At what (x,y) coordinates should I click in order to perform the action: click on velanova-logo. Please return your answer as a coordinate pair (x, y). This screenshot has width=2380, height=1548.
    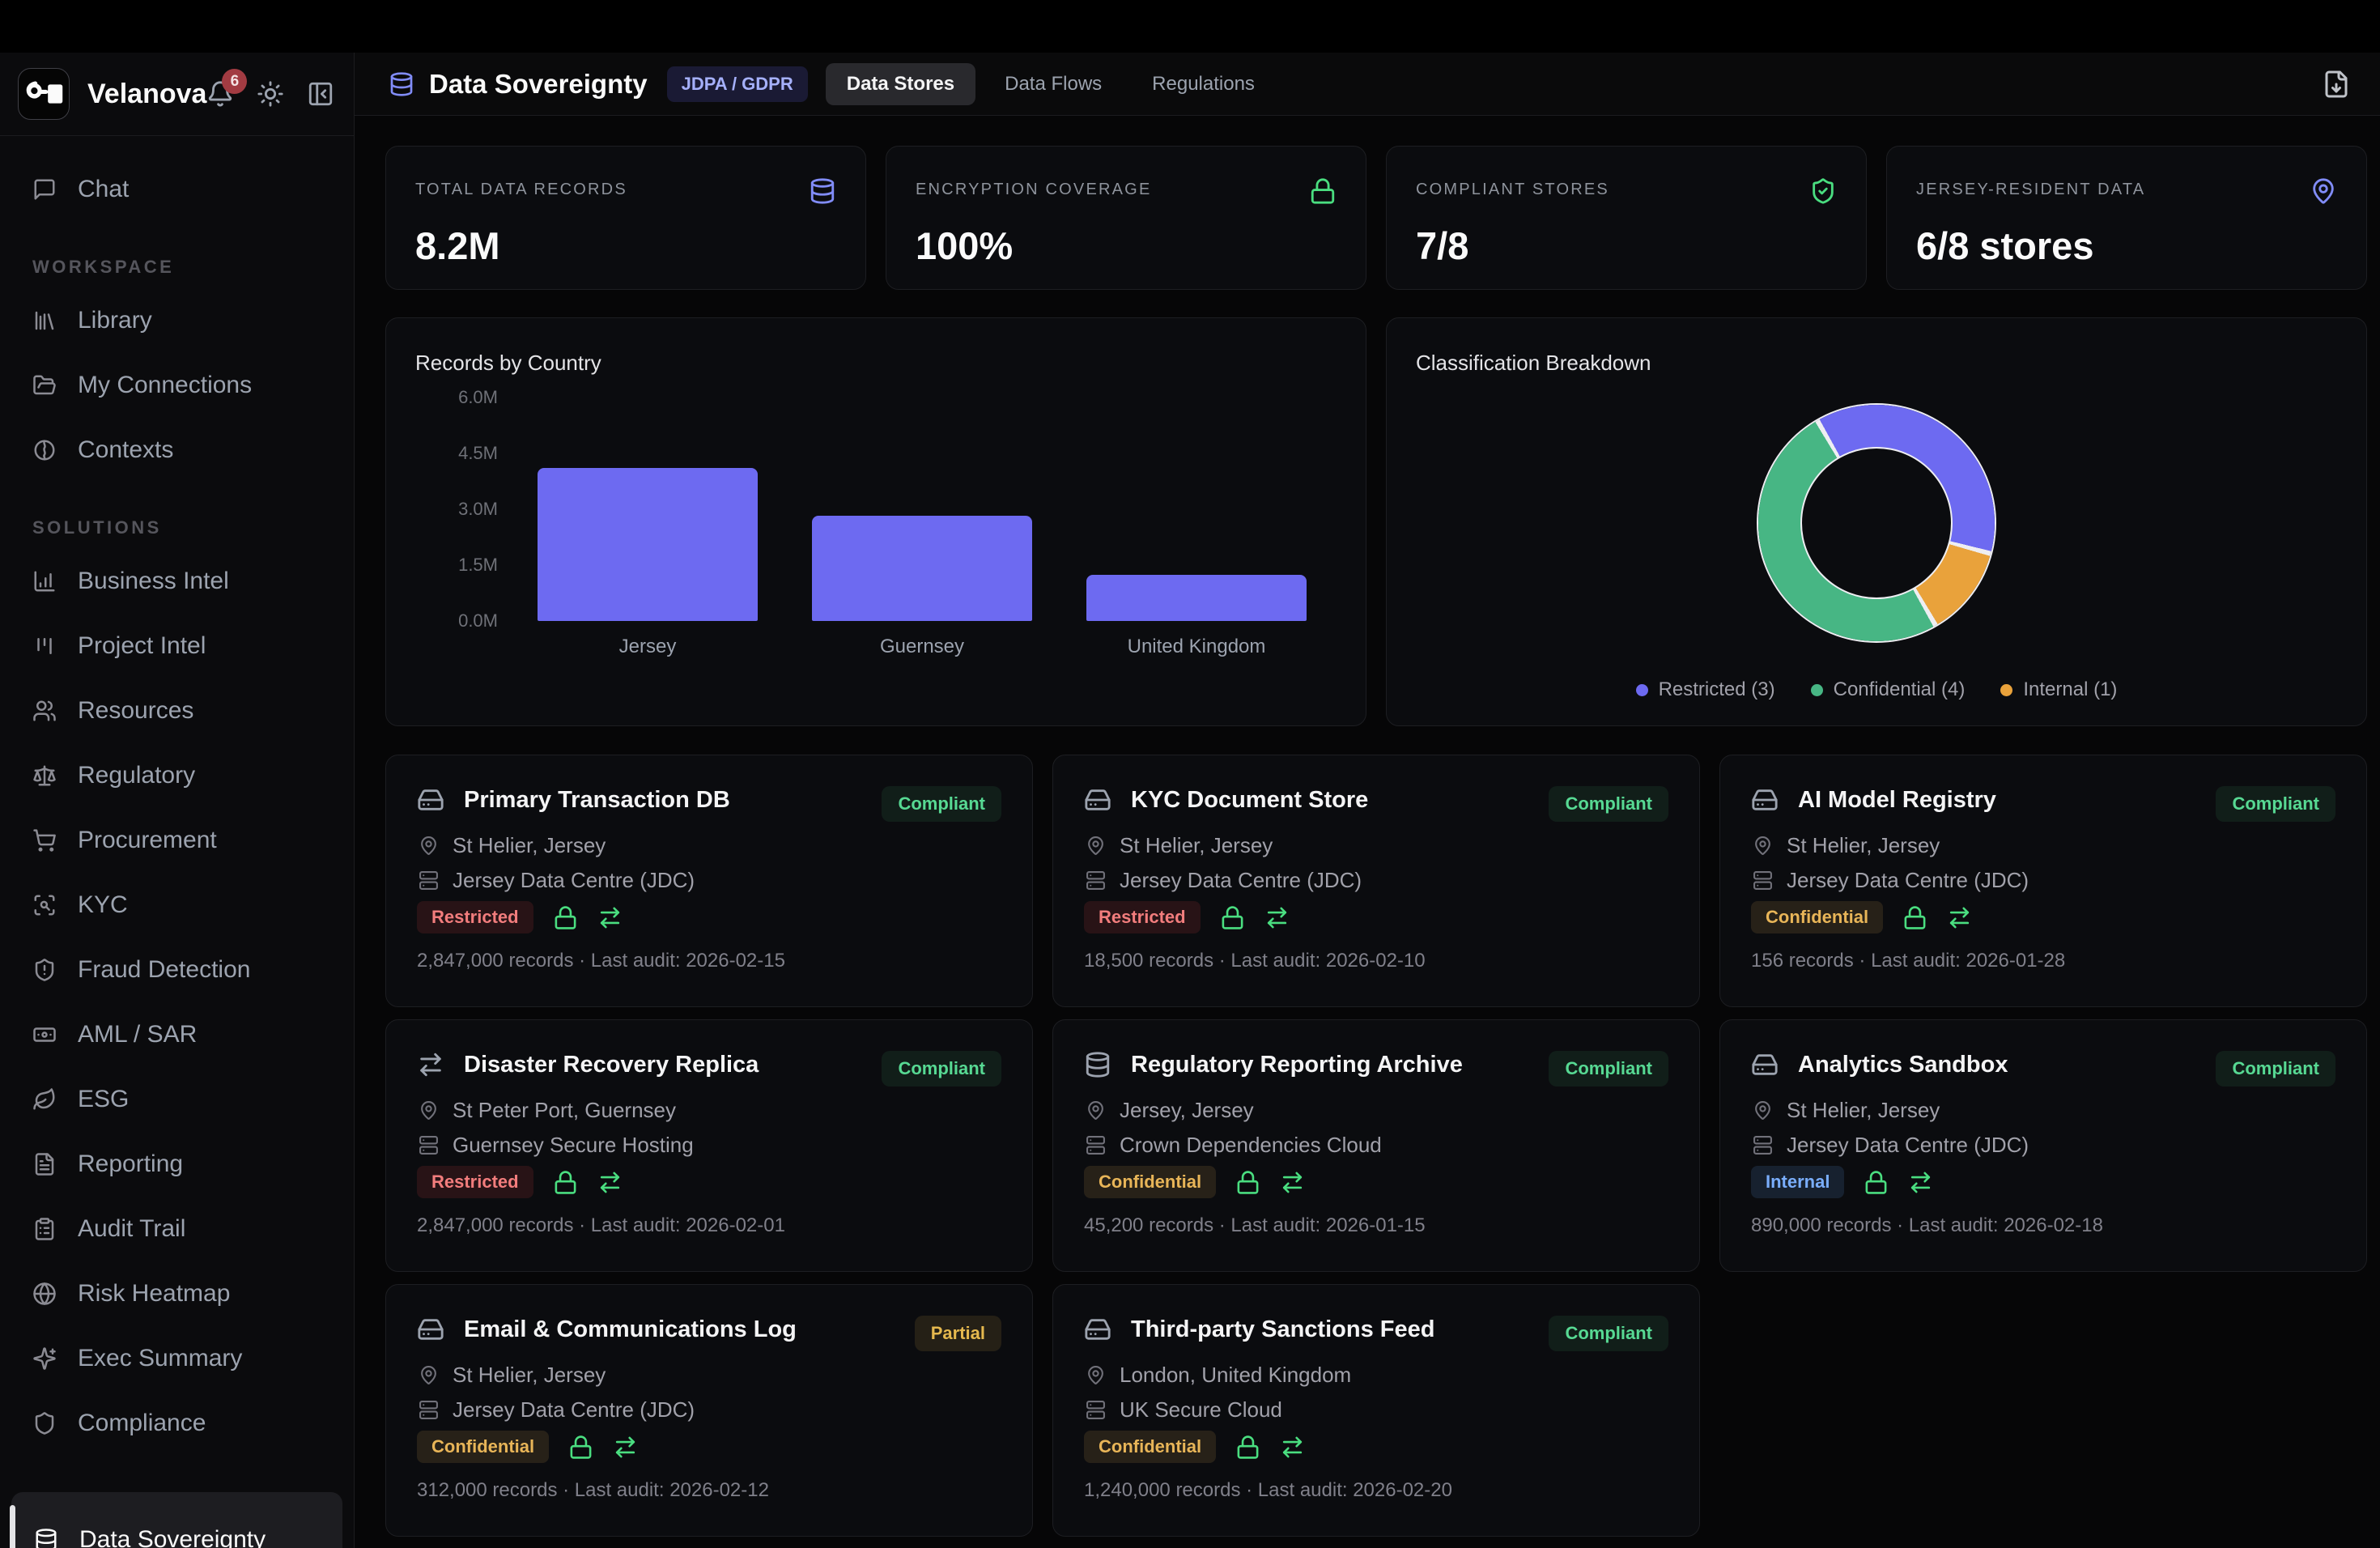
    Looking at the image, I should click on (44, 94).